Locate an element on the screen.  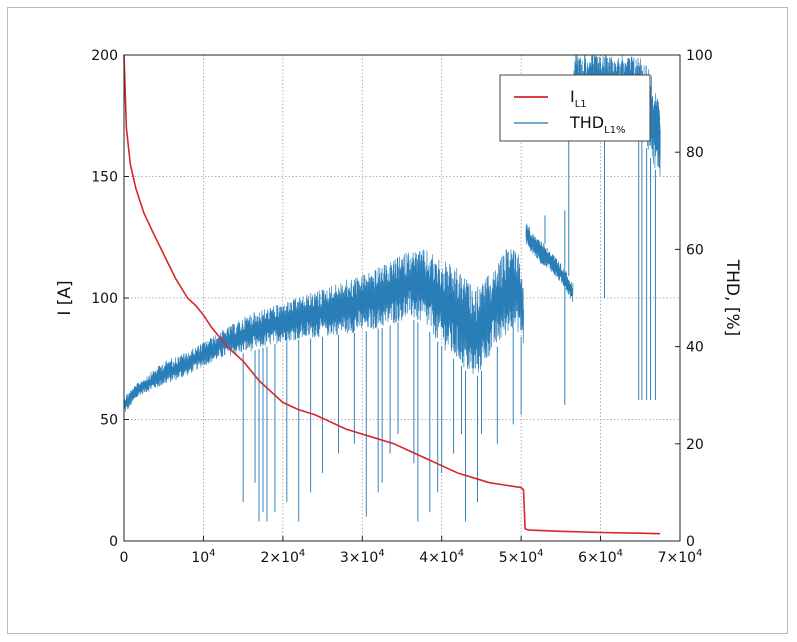
y-right-tick-label: 0 is located at coordinates (690, 542).